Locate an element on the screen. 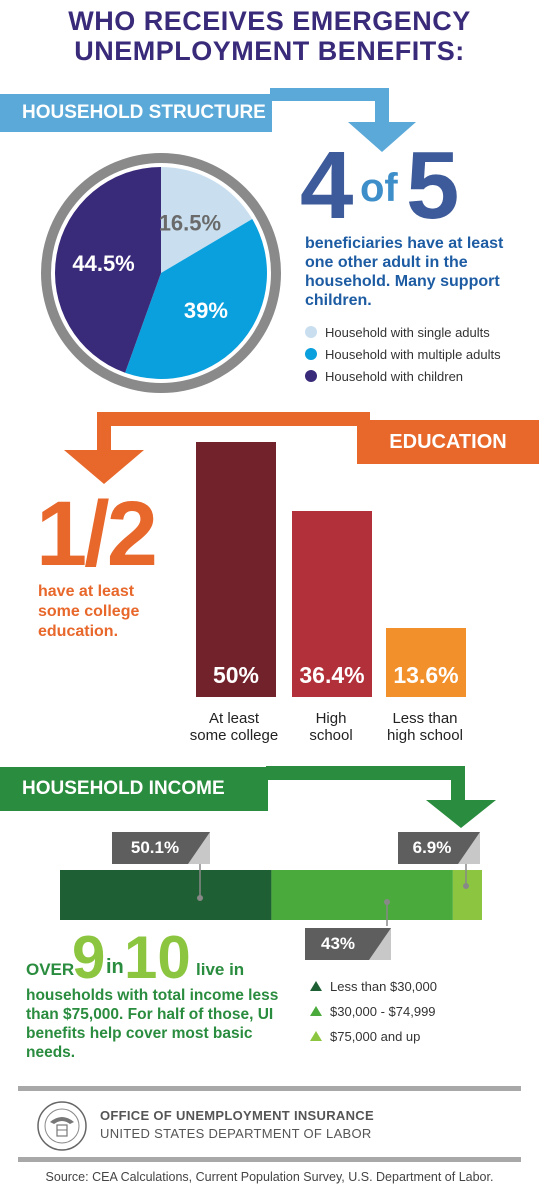  stat-num-9: 9 is located at coordinates (89, 957).